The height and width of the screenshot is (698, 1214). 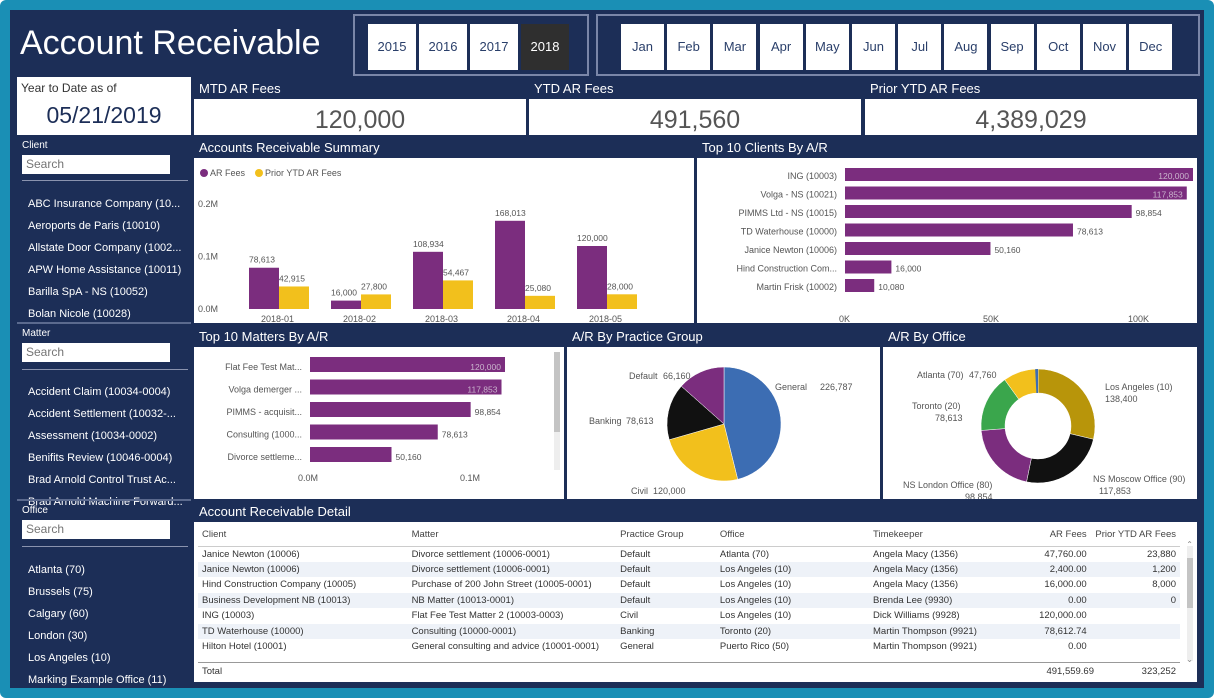 I want to click on practice-title: A/R By Practice Group, so click(x=723, y=337).